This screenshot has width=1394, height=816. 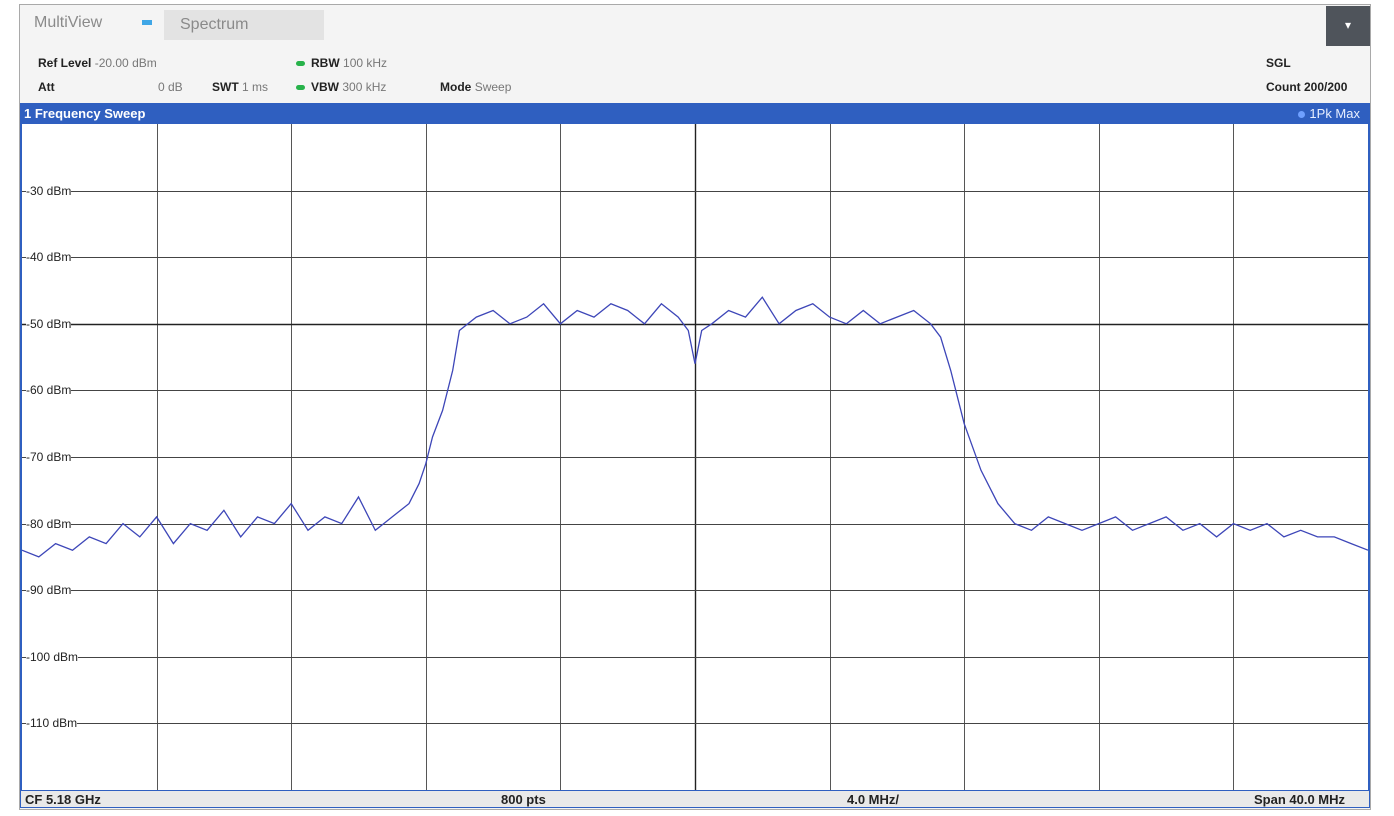 I want to click on y-tick-label: -40 dBm, so click(x=49, y=256).